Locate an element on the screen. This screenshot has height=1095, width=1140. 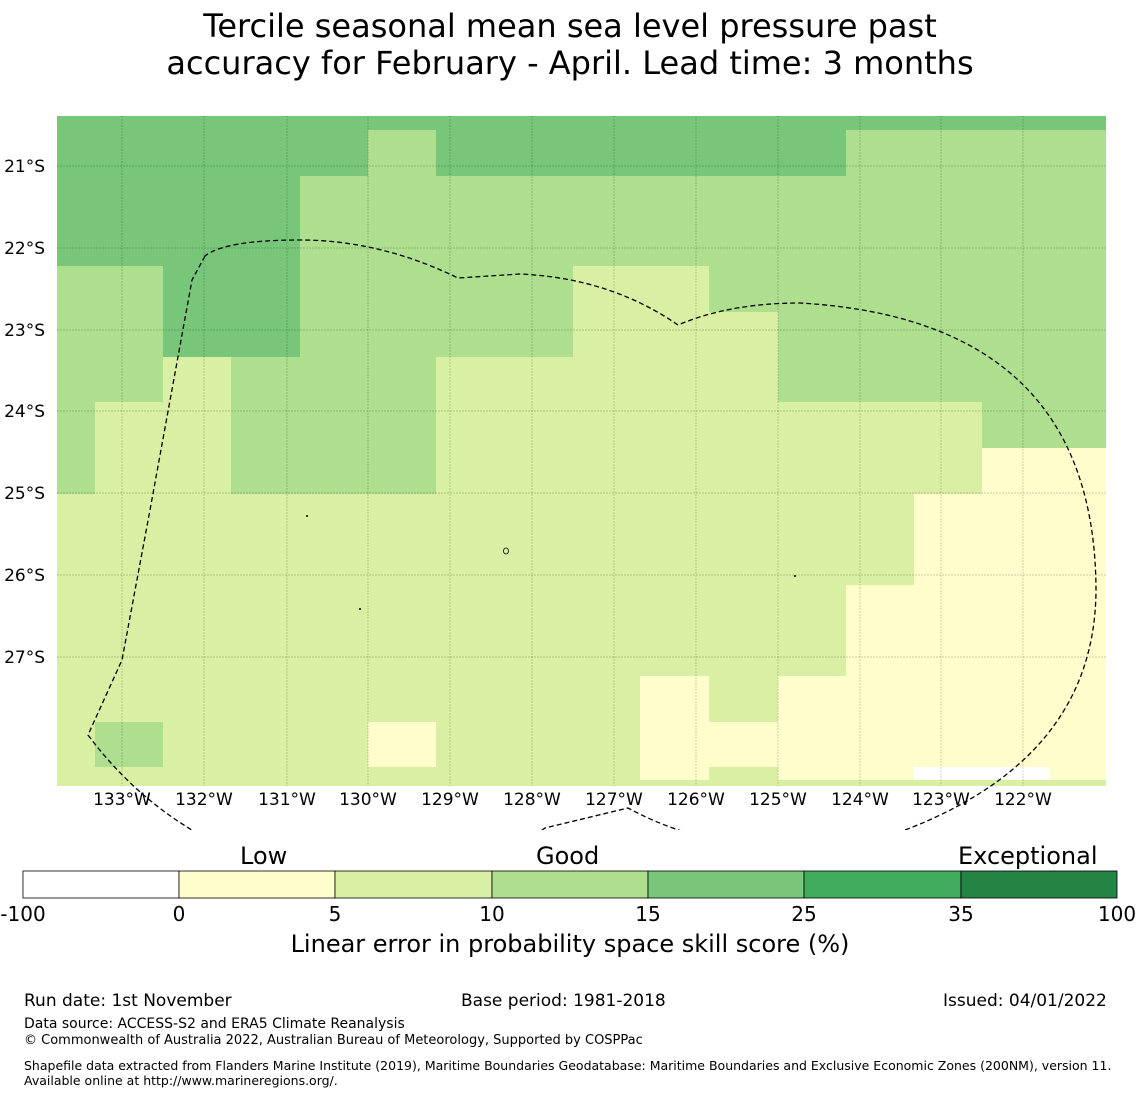
longitude-label: 124°W is located at coordinates (860, 800).